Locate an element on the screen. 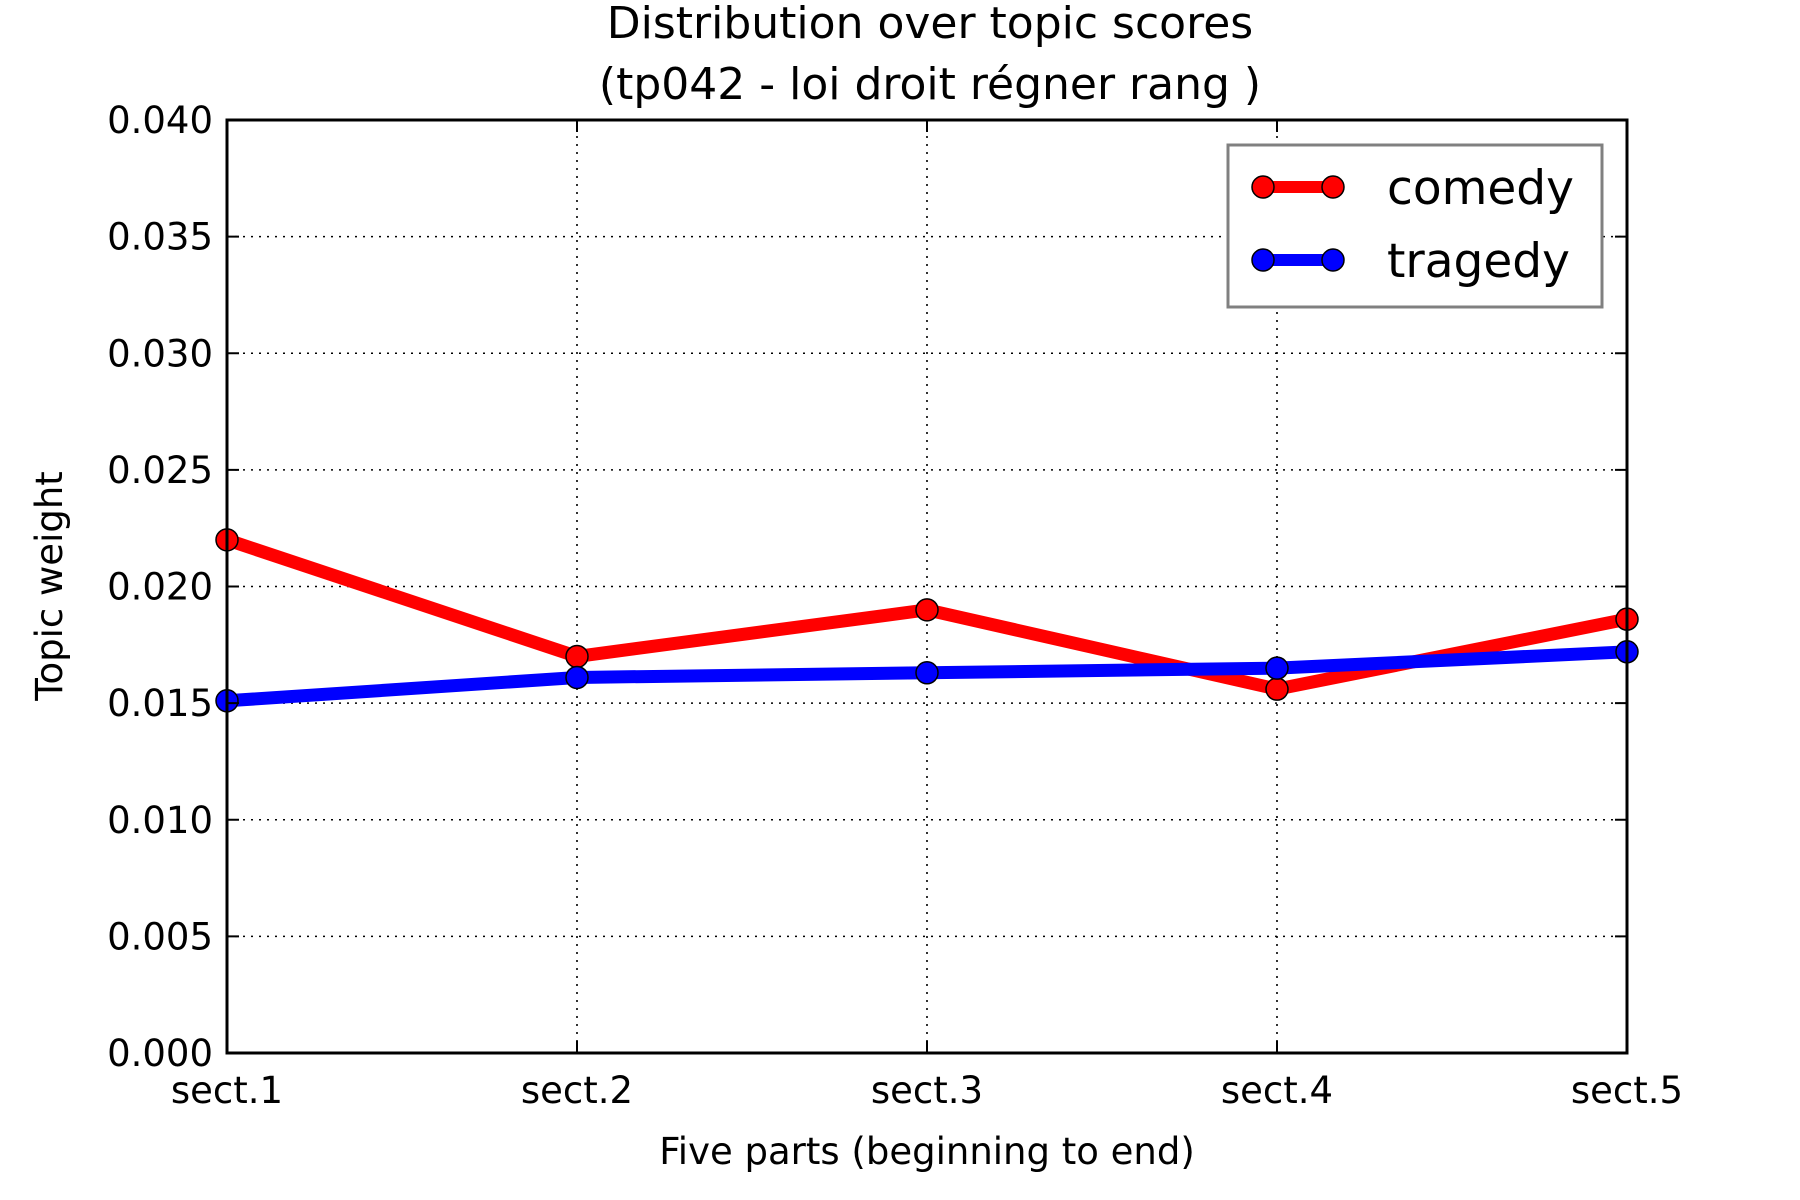  legend-label-comedy: comedy is located at coordinates (1480, 188).